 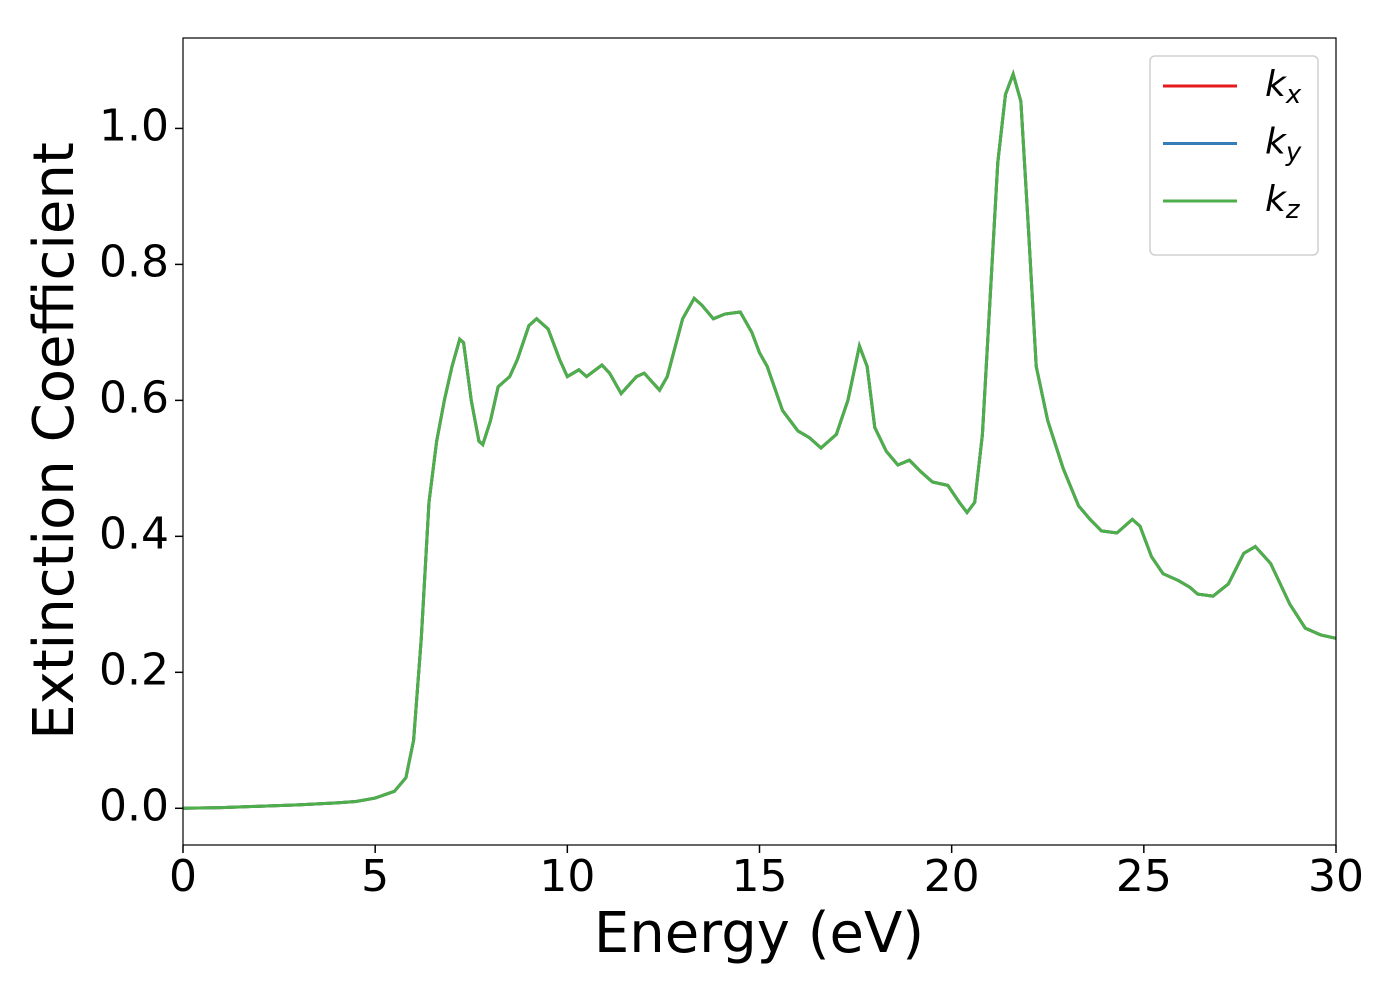 I want to click on x-tick-label: 20, so click(x=952, y=876).